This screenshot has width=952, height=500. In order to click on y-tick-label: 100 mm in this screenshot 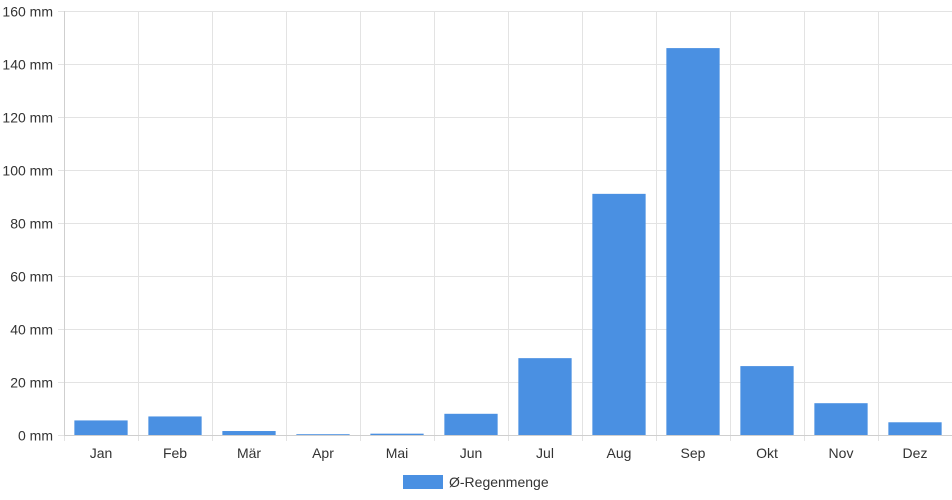, I will do `click(27, 171)`.